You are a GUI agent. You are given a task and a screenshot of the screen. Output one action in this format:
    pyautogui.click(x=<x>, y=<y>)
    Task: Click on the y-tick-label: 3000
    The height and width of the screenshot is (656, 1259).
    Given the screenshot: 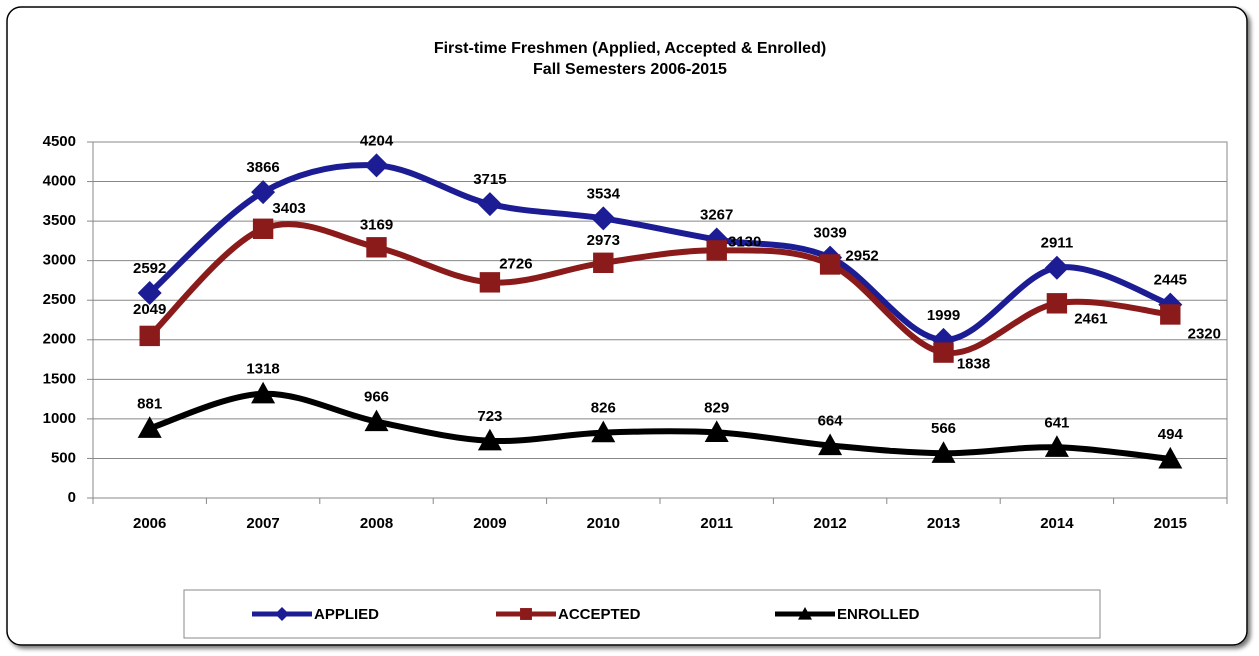 What is the action you would take?
    pyautogui.click(x=59, y=260)
    